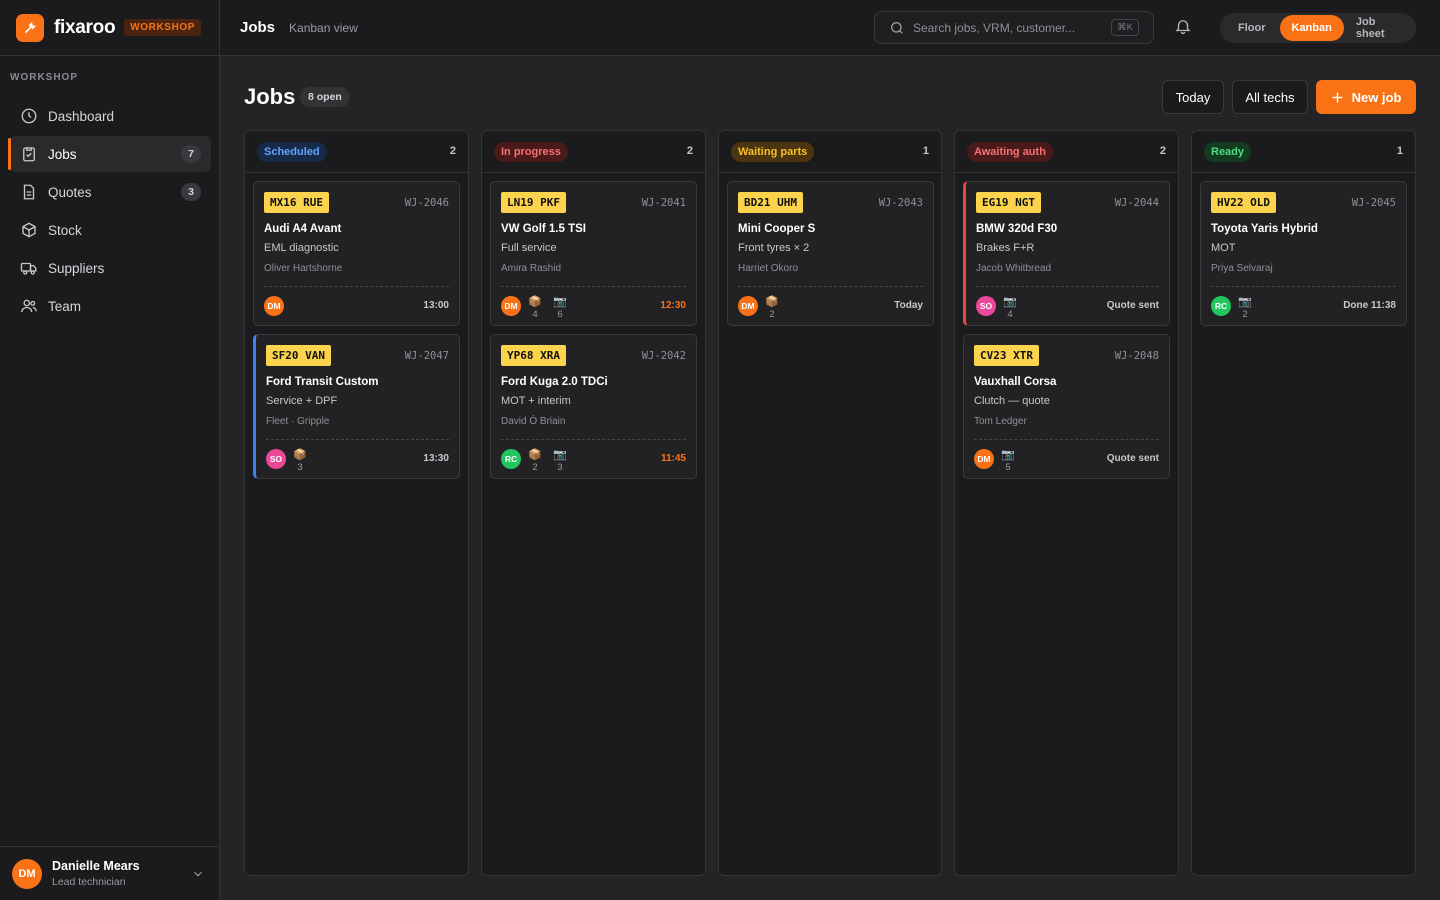 The height and width of the screenshot is (900, 1440). What do you see at coordinates (1223, 248) in the screenshot?
I see `work-description: MOT` at bounding box center [1223, 248].